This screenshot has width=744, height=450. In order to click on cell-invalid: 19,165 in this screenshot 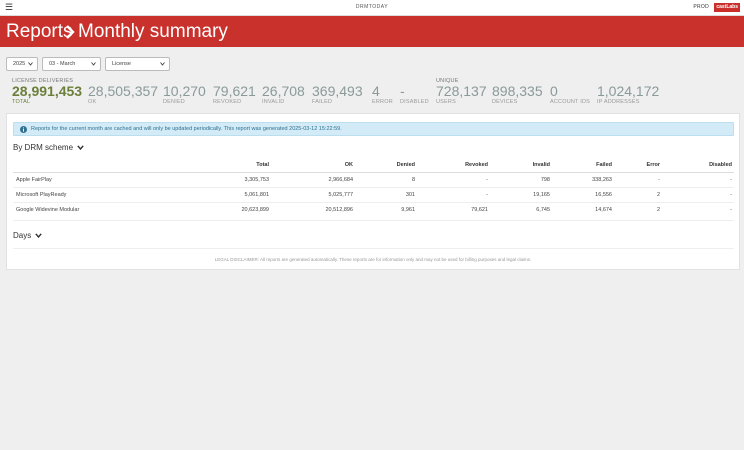, I will do `click(521, 194)`.